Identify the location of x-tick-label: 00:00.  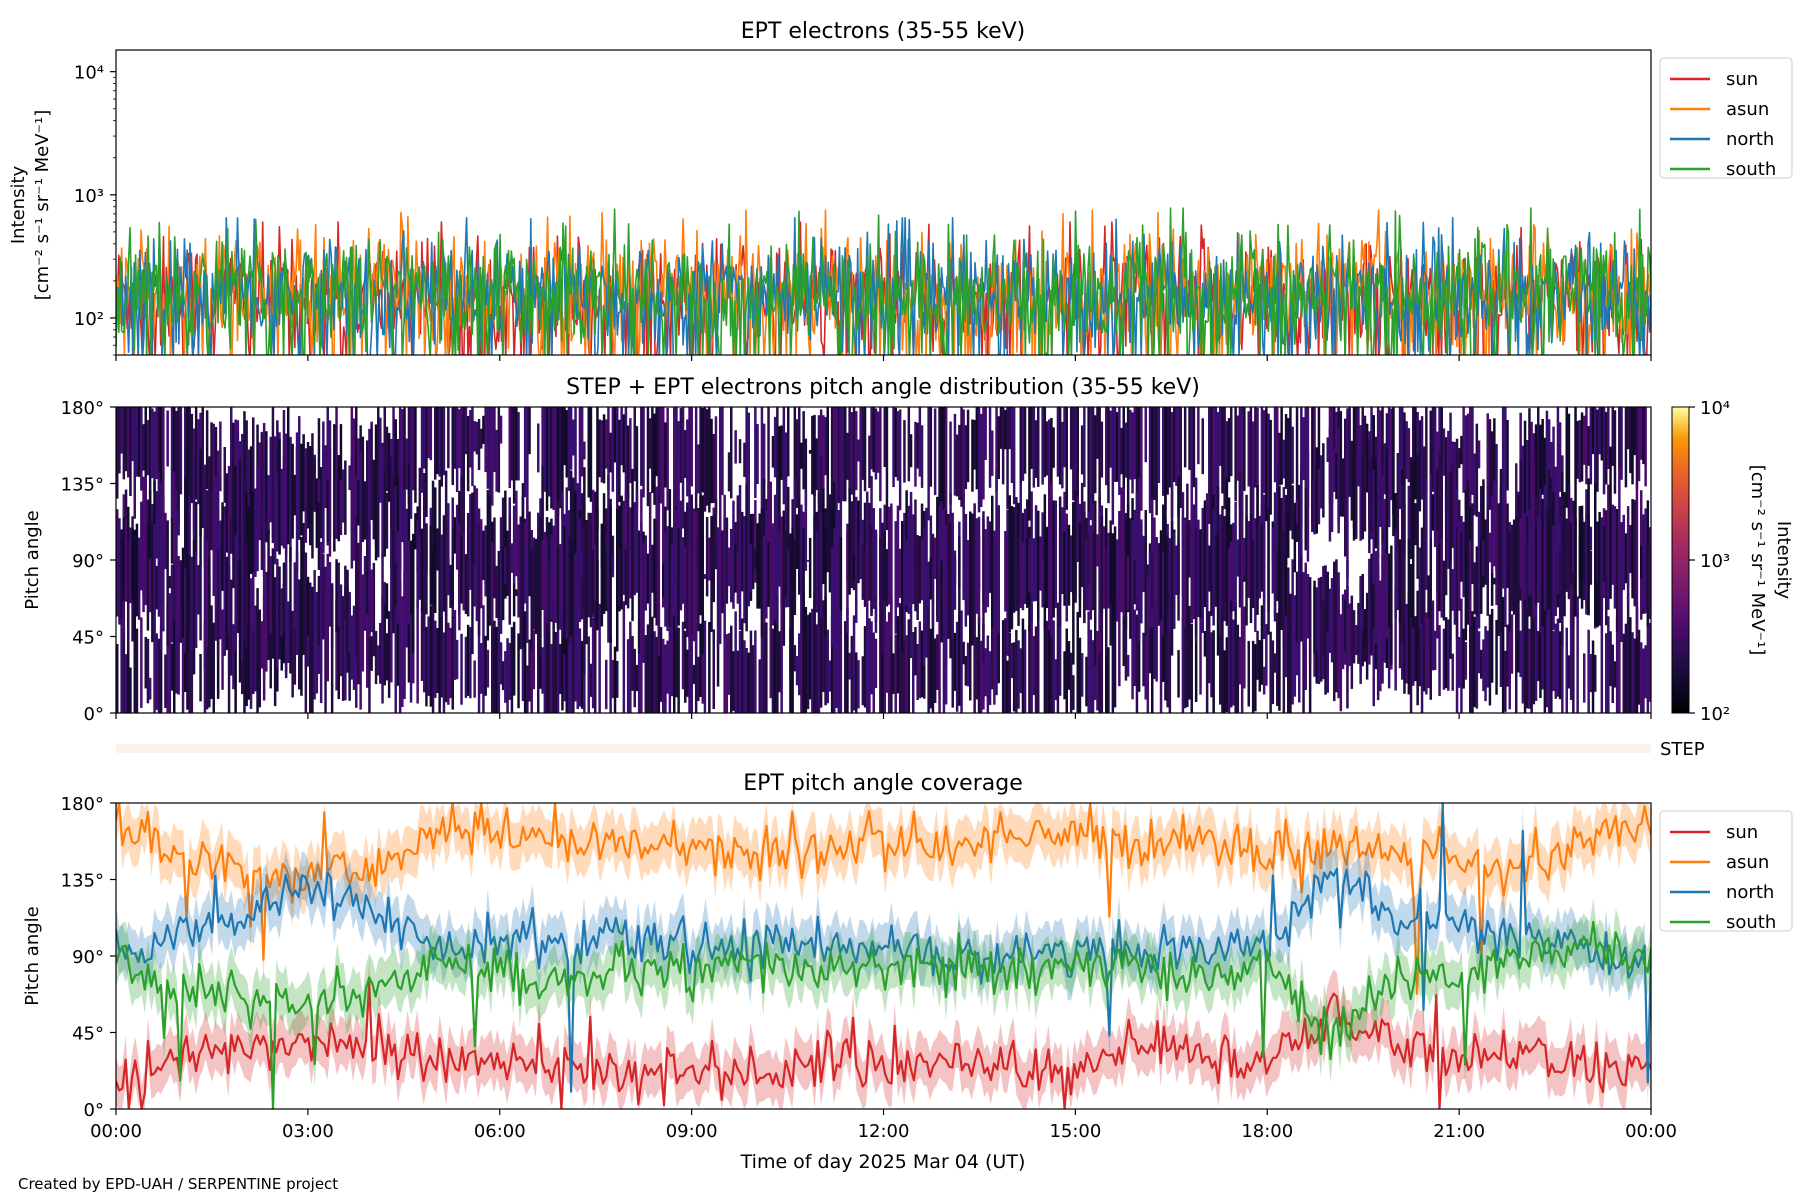
(1651, 1131).